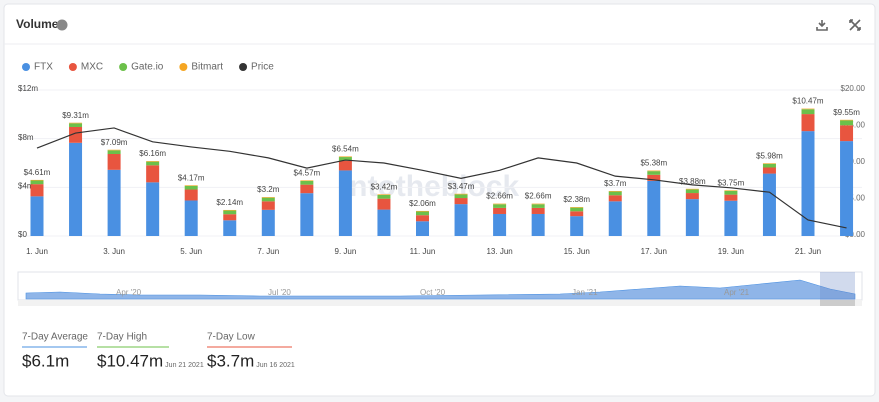 This screenshot has height=402, width=879. I want to click on total-label: $5.98m, so click(769, 155).